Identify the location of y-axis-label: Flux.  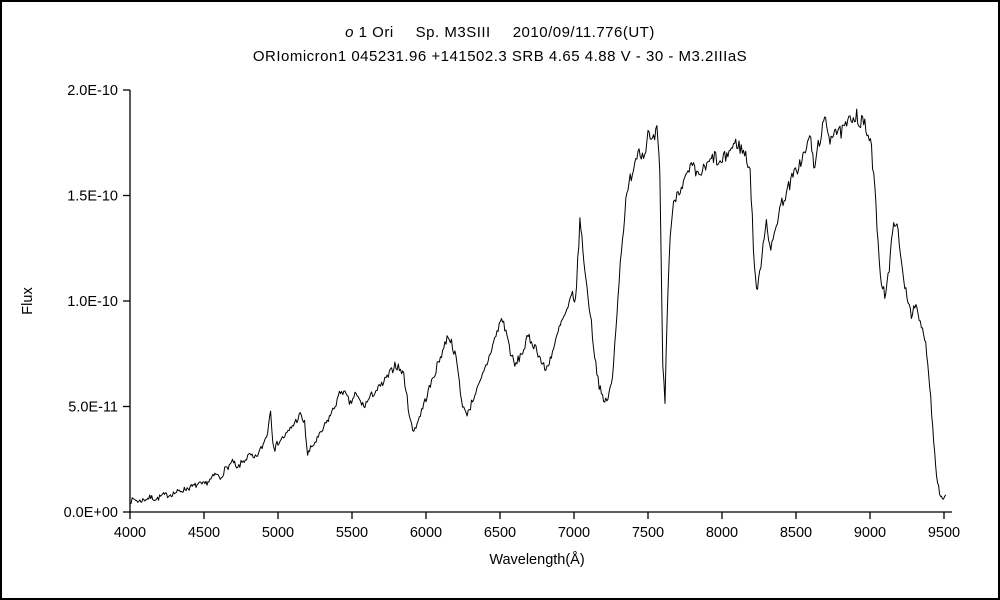
(28, 301).